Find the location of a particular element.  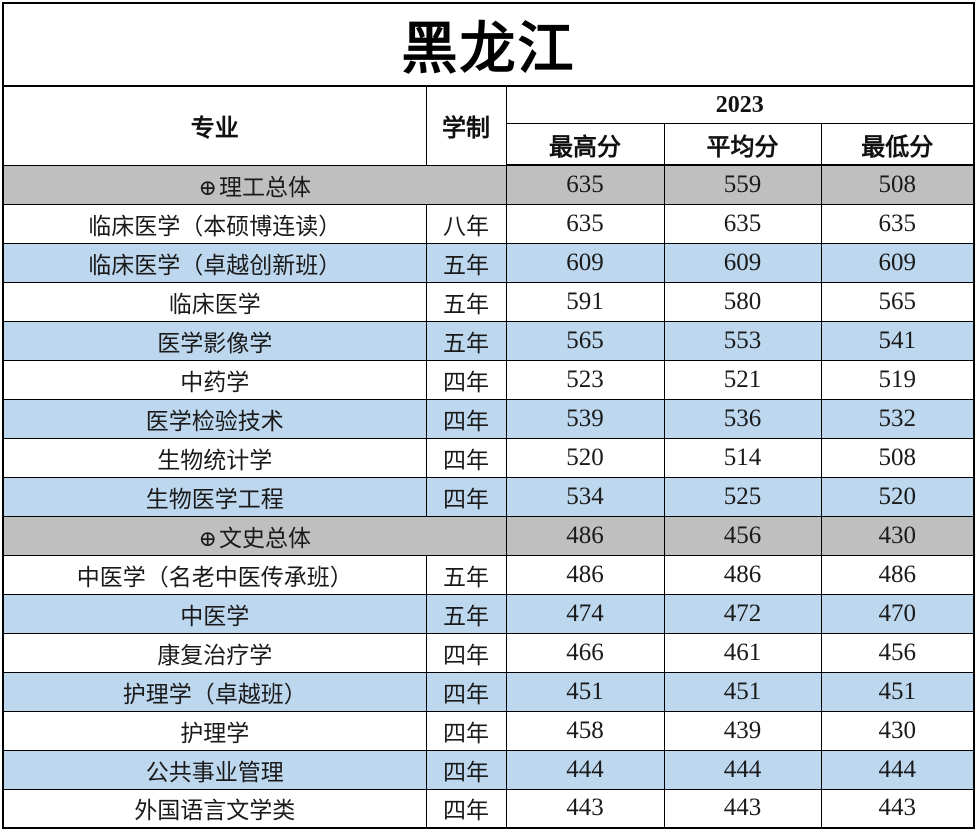

highest-score-cell: 591 is located at coordinates (585, 301).